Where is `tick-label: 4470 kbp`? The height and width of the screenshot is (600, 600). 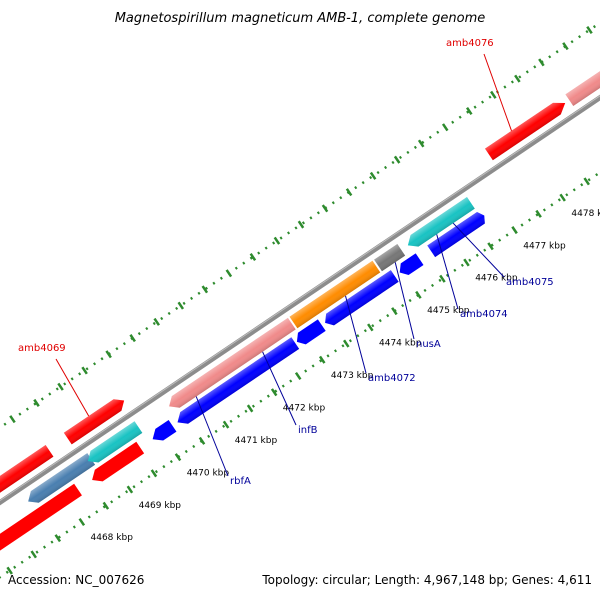 tick-label: 4470 kbp is located at coordinates (208, 473).